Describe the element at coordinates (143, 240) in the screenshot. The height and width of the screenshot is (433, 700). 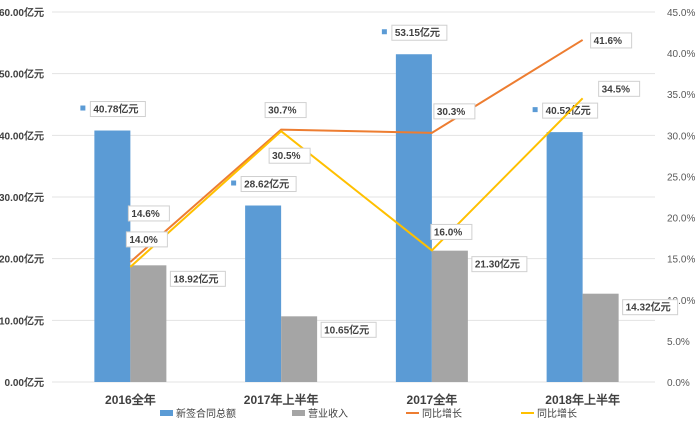
I see `line-data-label: 14.0%` at that location.